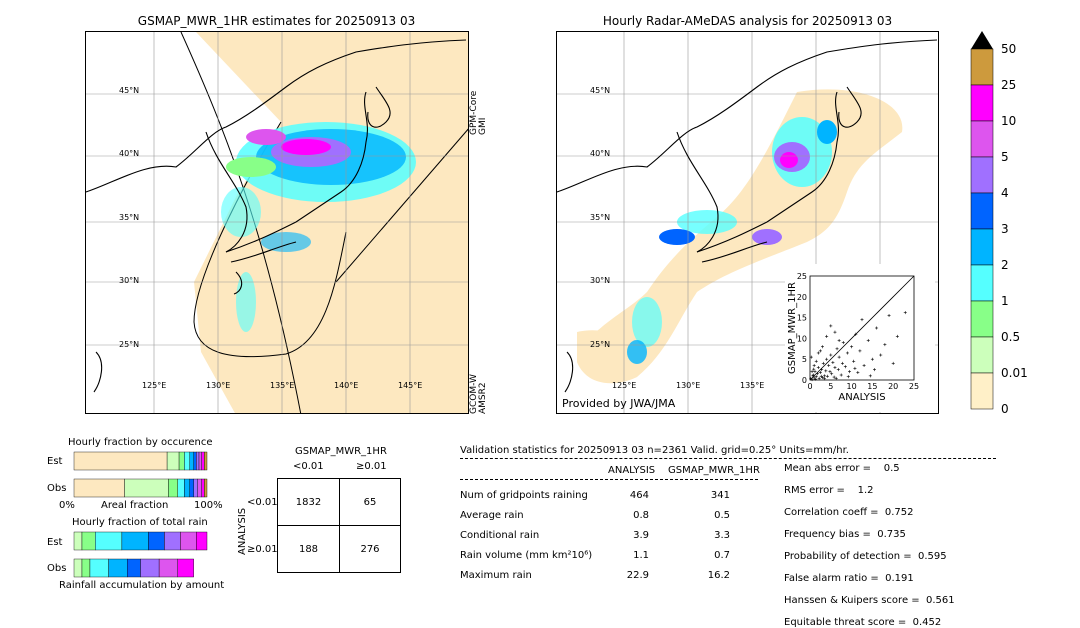 This screenshot has width=1080, height=628. Describe the element at coordinates (802, 276) in the screenshot. I see `scatter-ytick-5: 25` at that location.